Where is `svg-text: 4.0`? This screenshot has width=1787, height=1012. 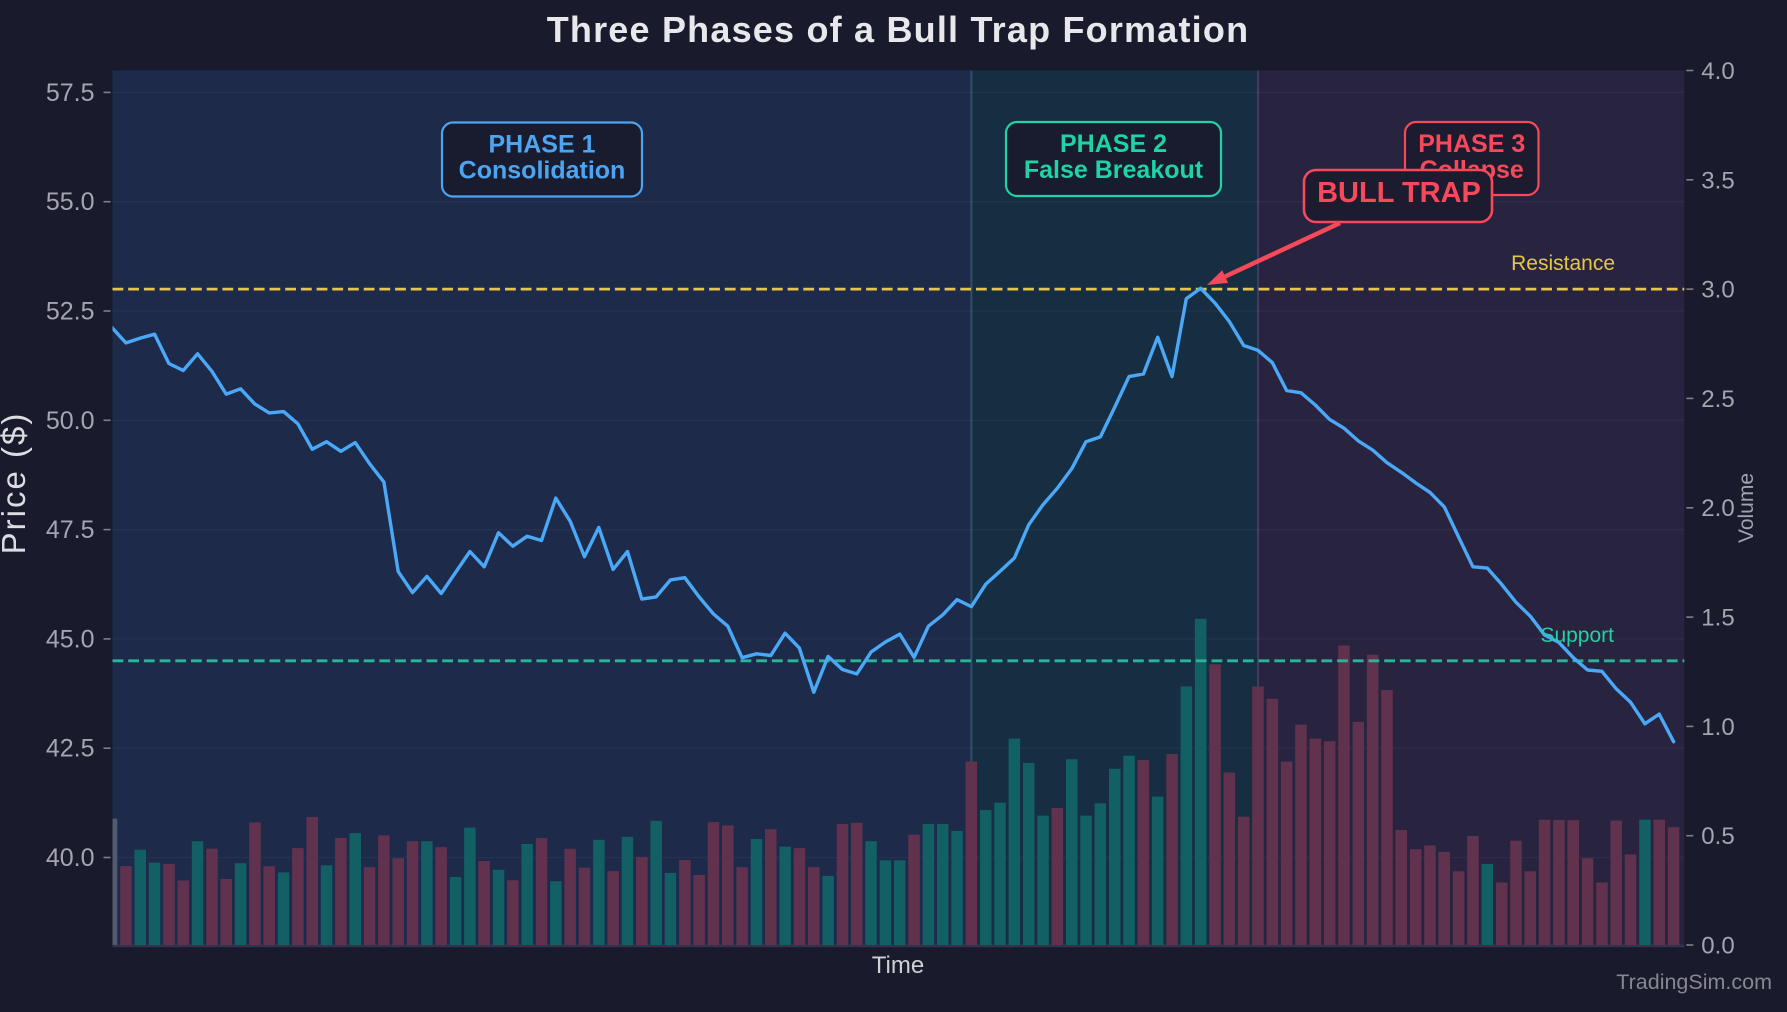
svg-text: 4.0 is located at coordinates (1717, 71).